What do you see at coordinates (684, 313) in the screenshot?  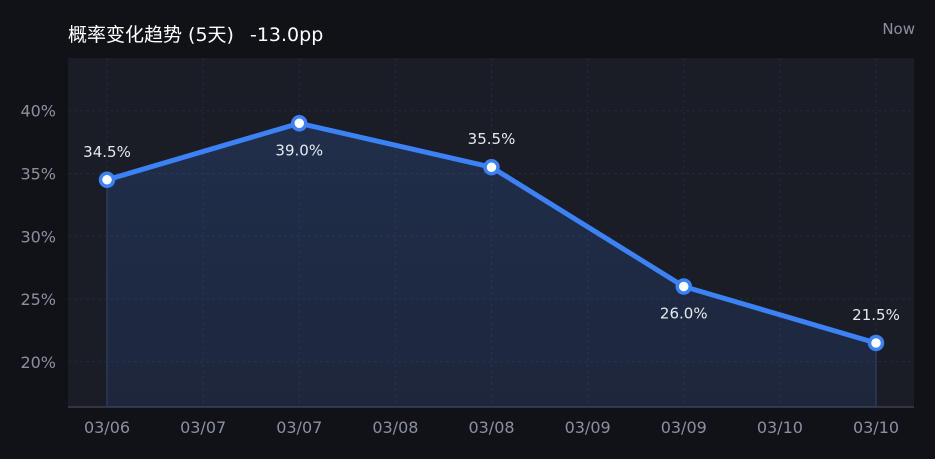 I see `data-label: 26.0%` at bounding box center [684, 313].